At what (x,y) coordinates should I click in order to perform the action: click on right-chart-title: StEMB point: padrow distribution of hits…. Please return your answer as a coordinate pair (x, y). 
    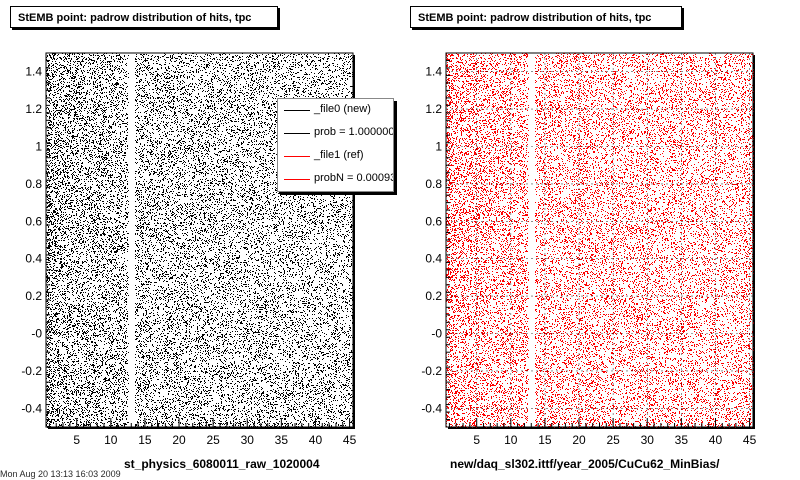
    Looking at the image, I should click on (546, 17).